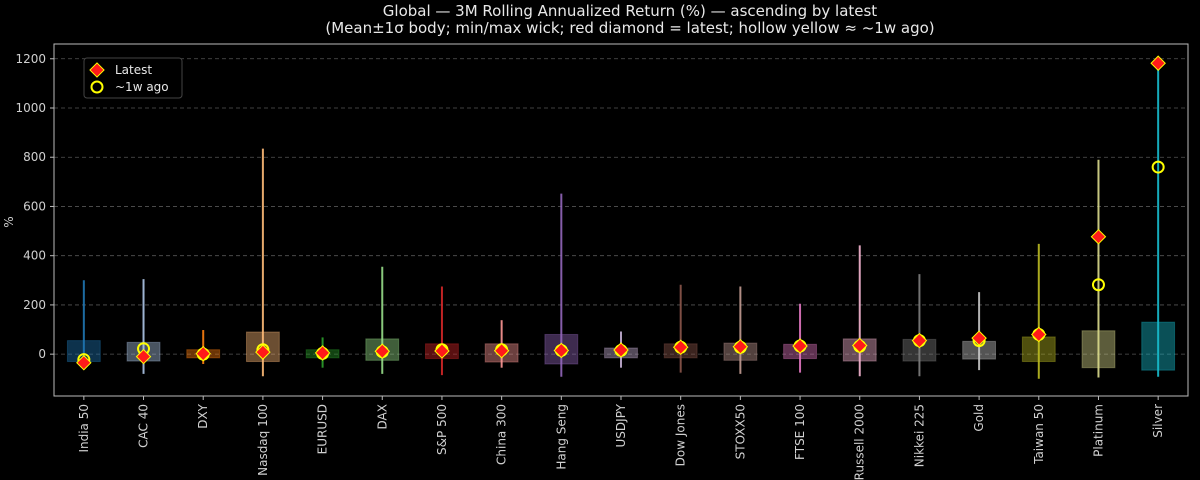 The height and width of the screenshot is (480, 1200). Describe the element at coordinates (502, 434) in the screenshot. I see `x-tick-label: China 300` at that location.